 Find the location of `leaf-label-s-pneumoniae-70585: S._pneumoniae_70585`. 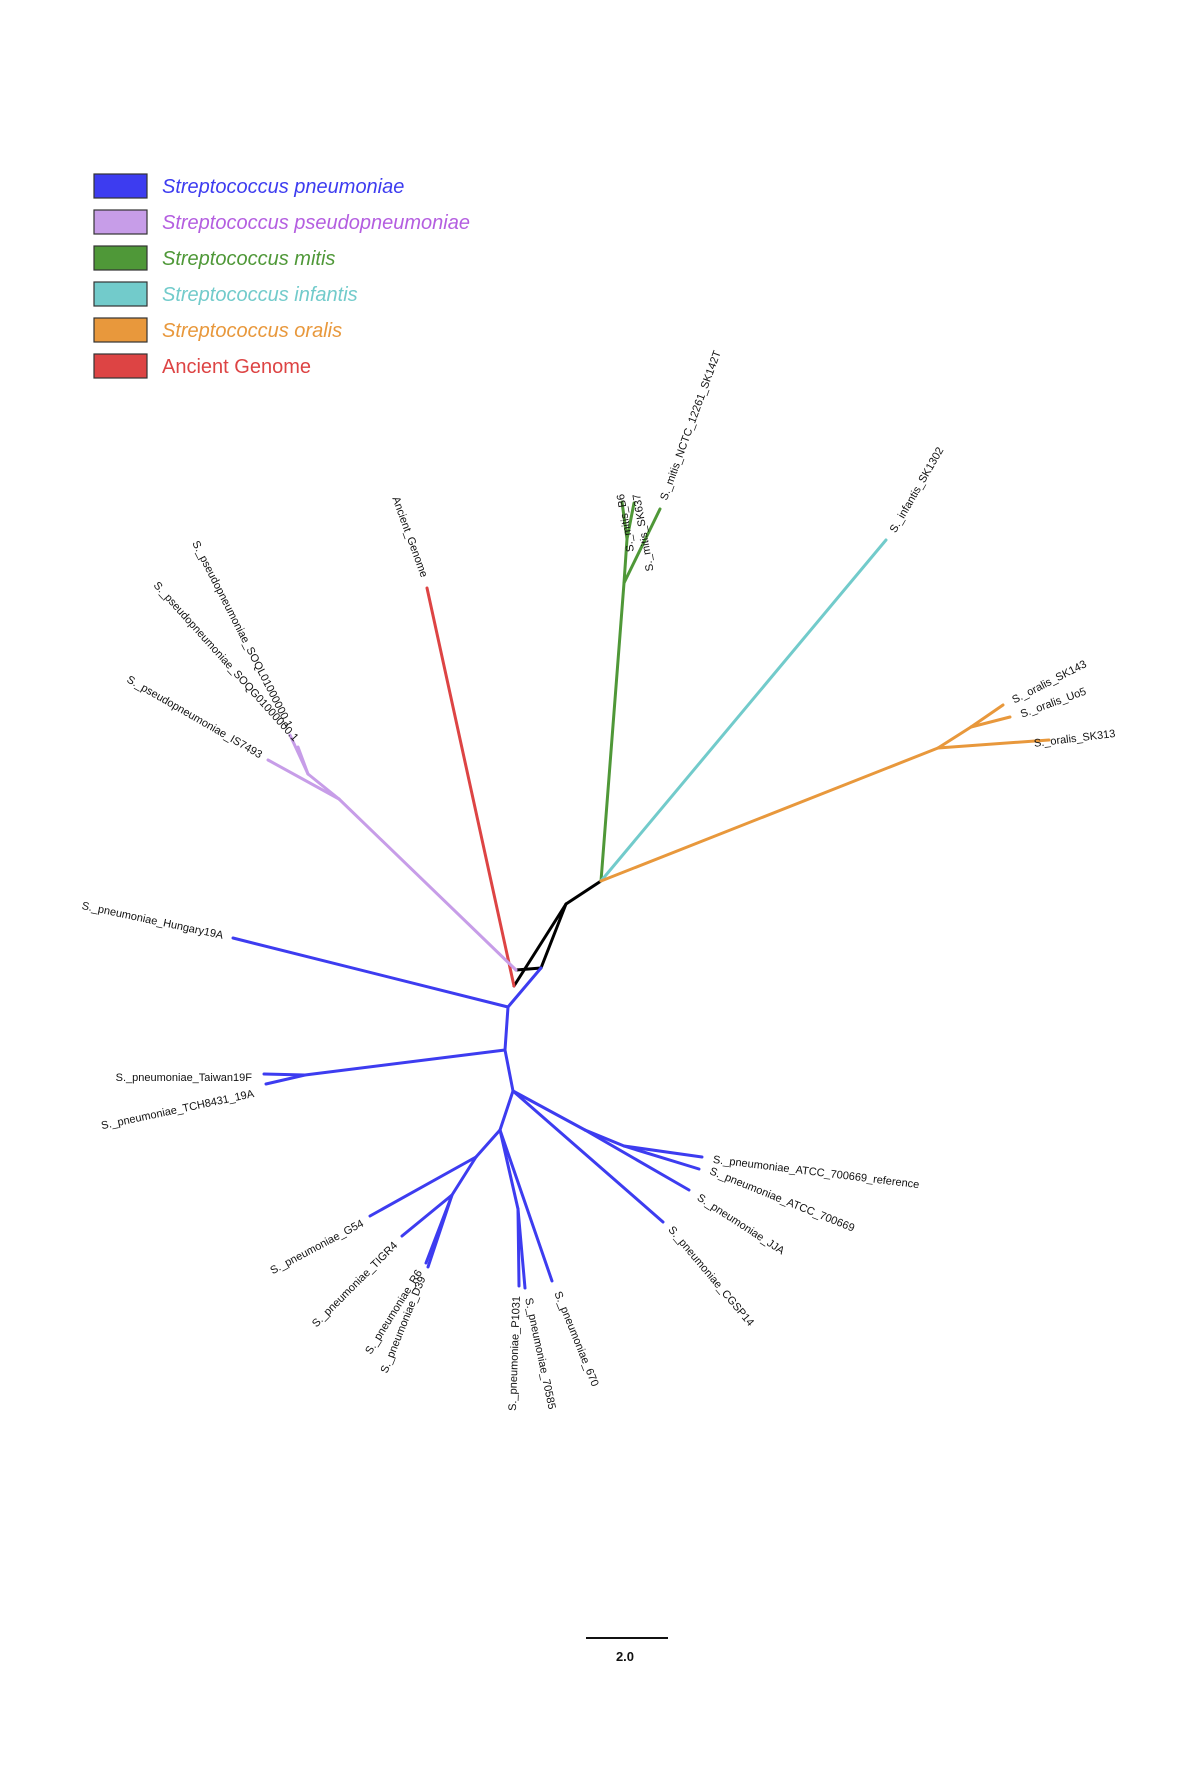

leaf-label-s-pneumoniae-70585: S._pneumoniae_70585 is located at coordinates (539, 1354).